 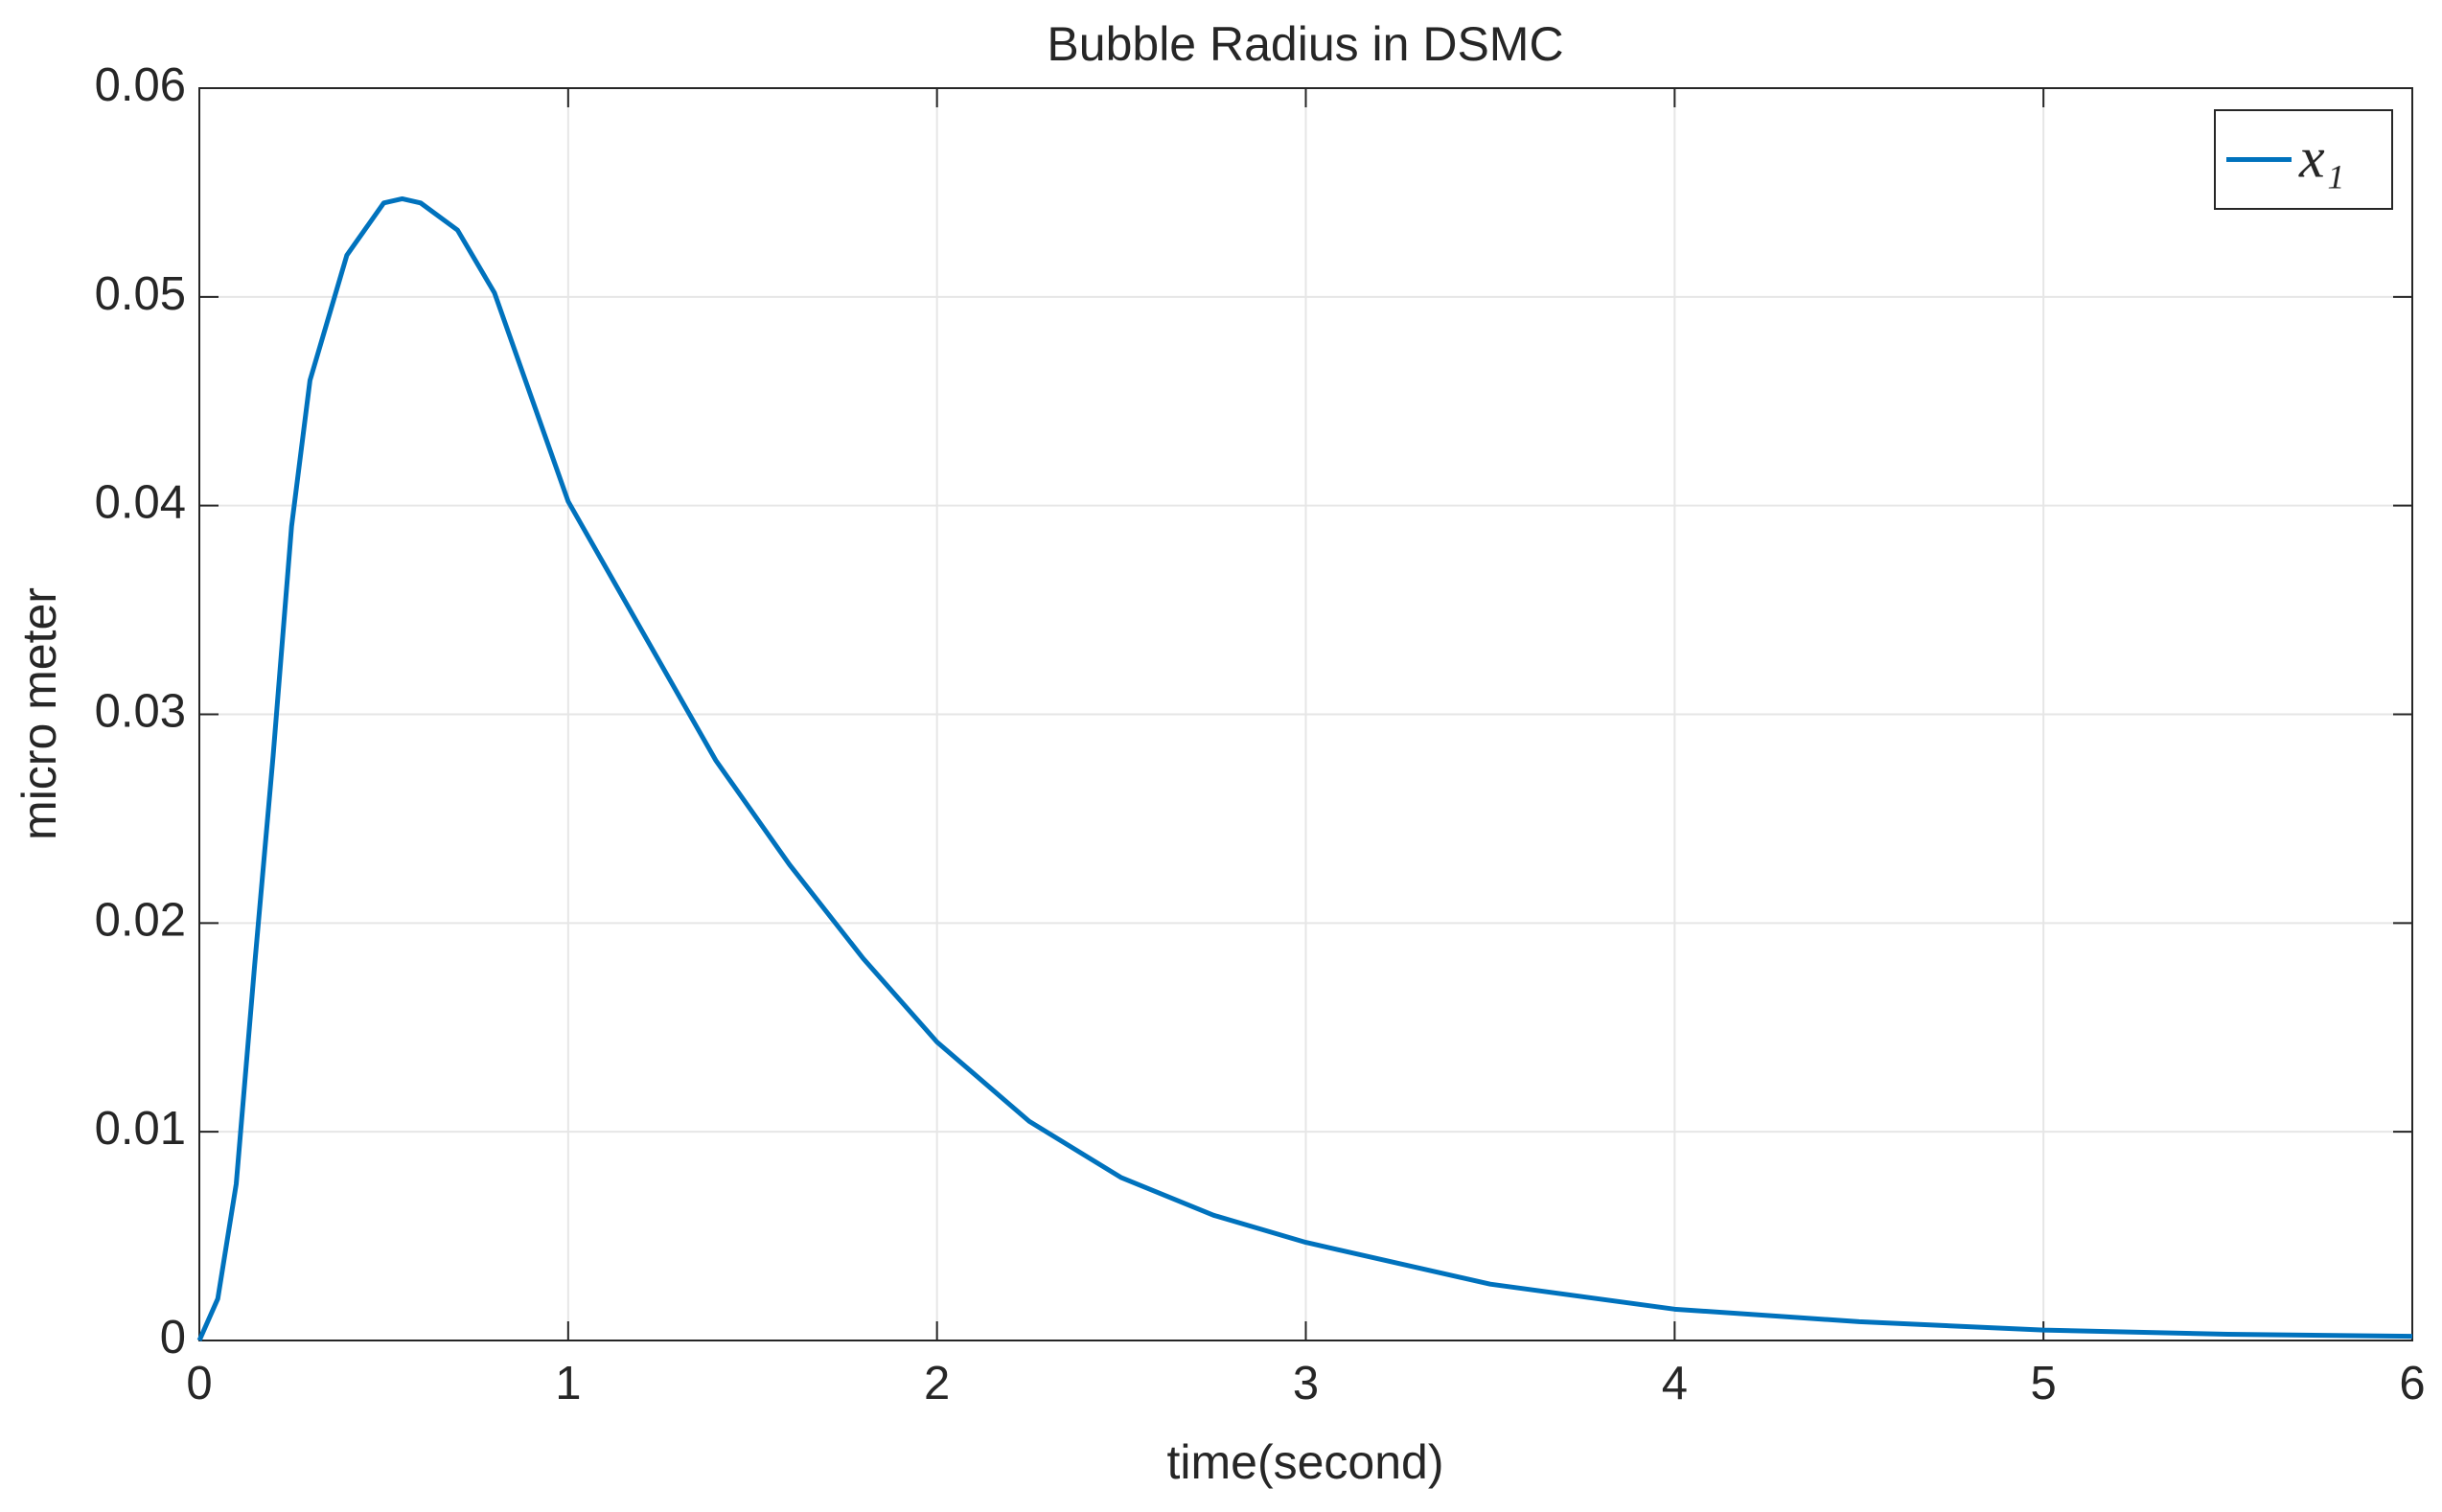 I want to click on x-tick-label: 2, so click(x=937, y=1383).